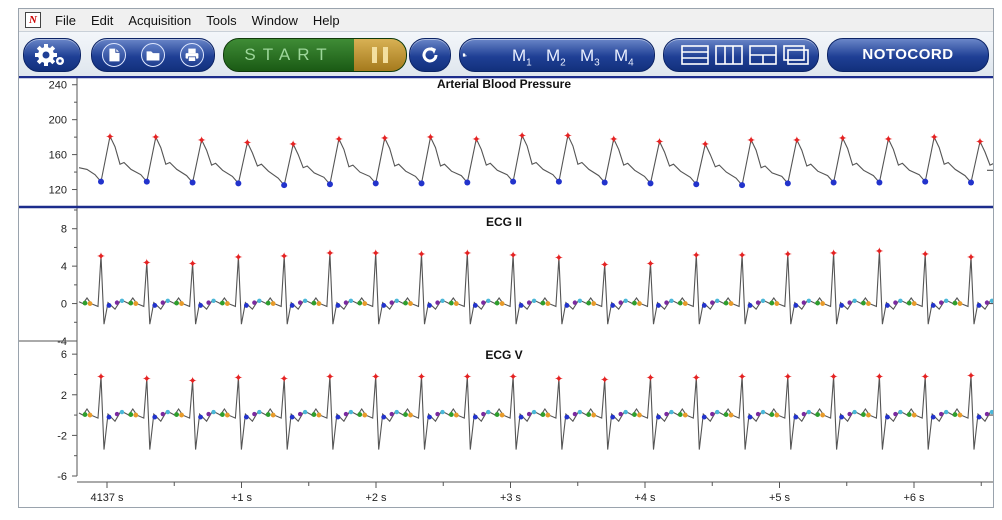  Describe the element at coordinates (58, 121) in the screenshot. I see `y-tick-label: 200` at that location.